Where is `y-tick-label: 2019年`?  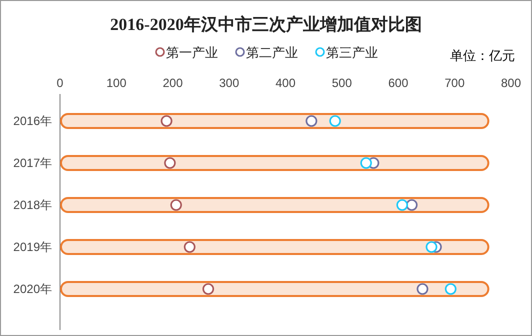
y-tick-label: 2019年 is located at coordinates (32, 247).